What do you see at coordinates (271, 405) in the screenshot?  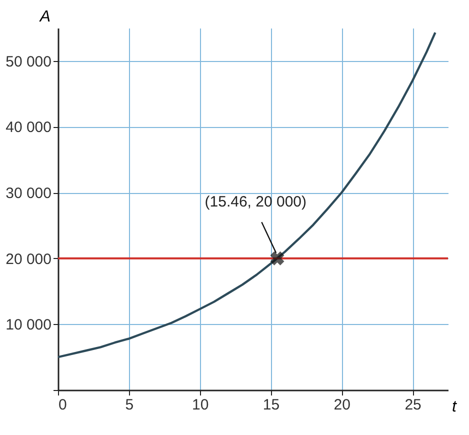 I see `x-tick-label: 15` at bounding box center [271, 405].